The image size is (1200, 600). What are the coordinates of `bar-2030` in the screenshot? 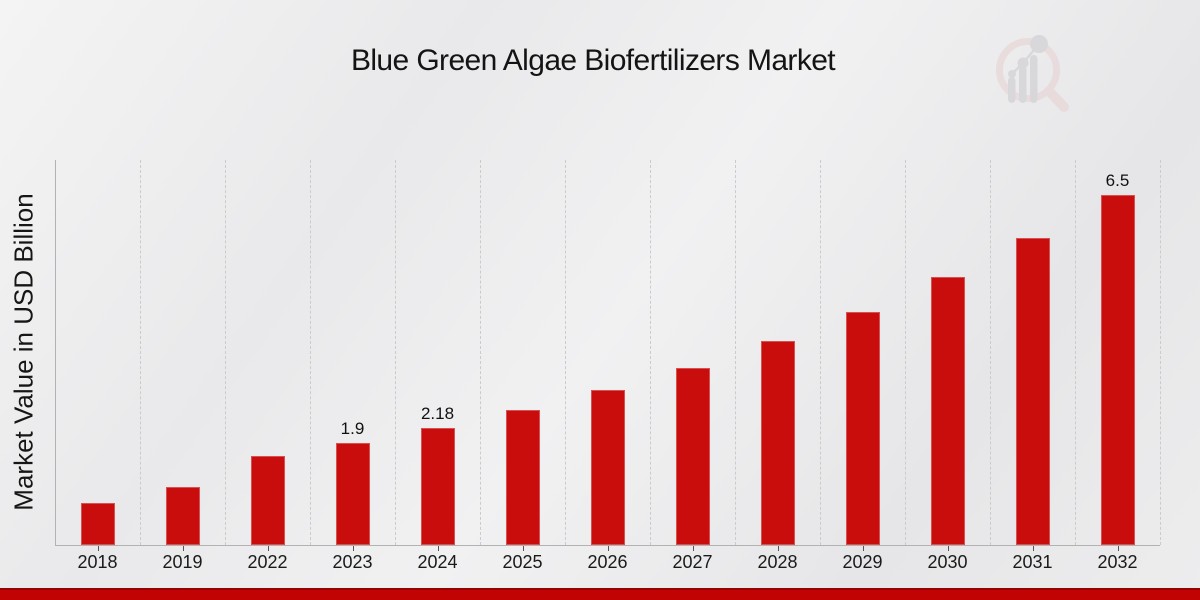 It's located at (947, 411).